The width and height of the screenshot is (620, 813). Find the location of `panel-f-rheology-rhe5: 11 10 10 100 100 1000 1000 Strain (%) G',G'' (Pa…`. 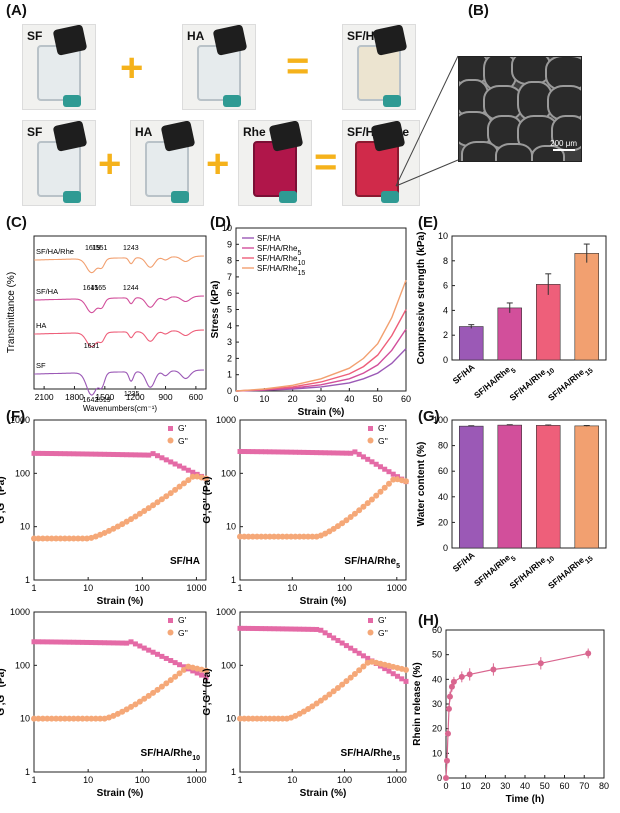

panel-f-rheology-rhe5: 11 10 10 100 100 1000 1000 Strain (%) G',G'' (Pa… is located at coordinates (305, 511).